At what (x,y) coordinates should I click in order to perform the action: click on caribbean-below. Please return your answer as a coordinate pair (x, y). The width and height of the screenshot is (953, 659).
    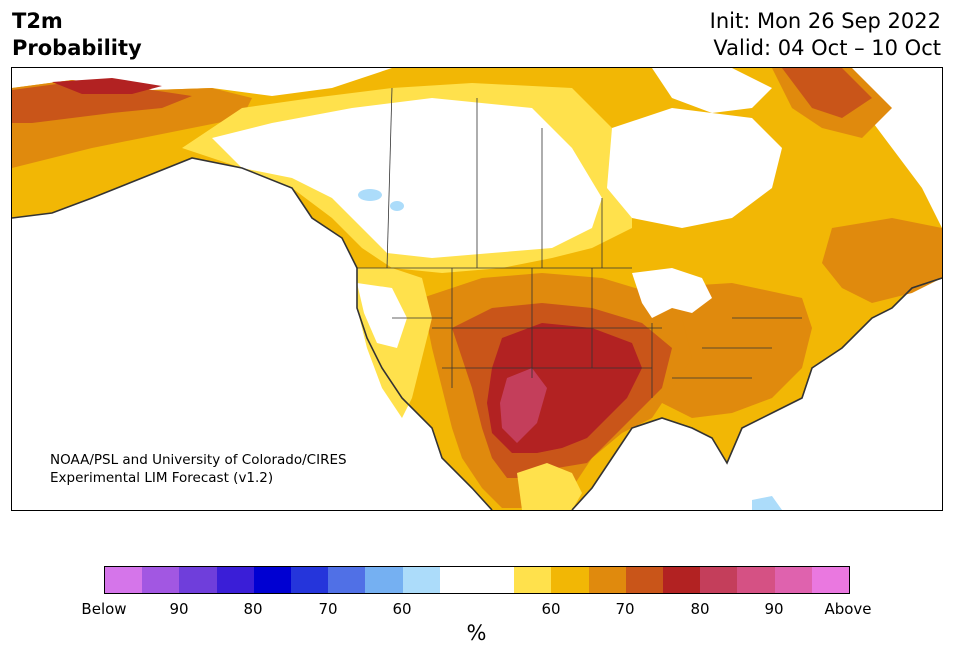
    Looking at the image, I should click on (767, 503).